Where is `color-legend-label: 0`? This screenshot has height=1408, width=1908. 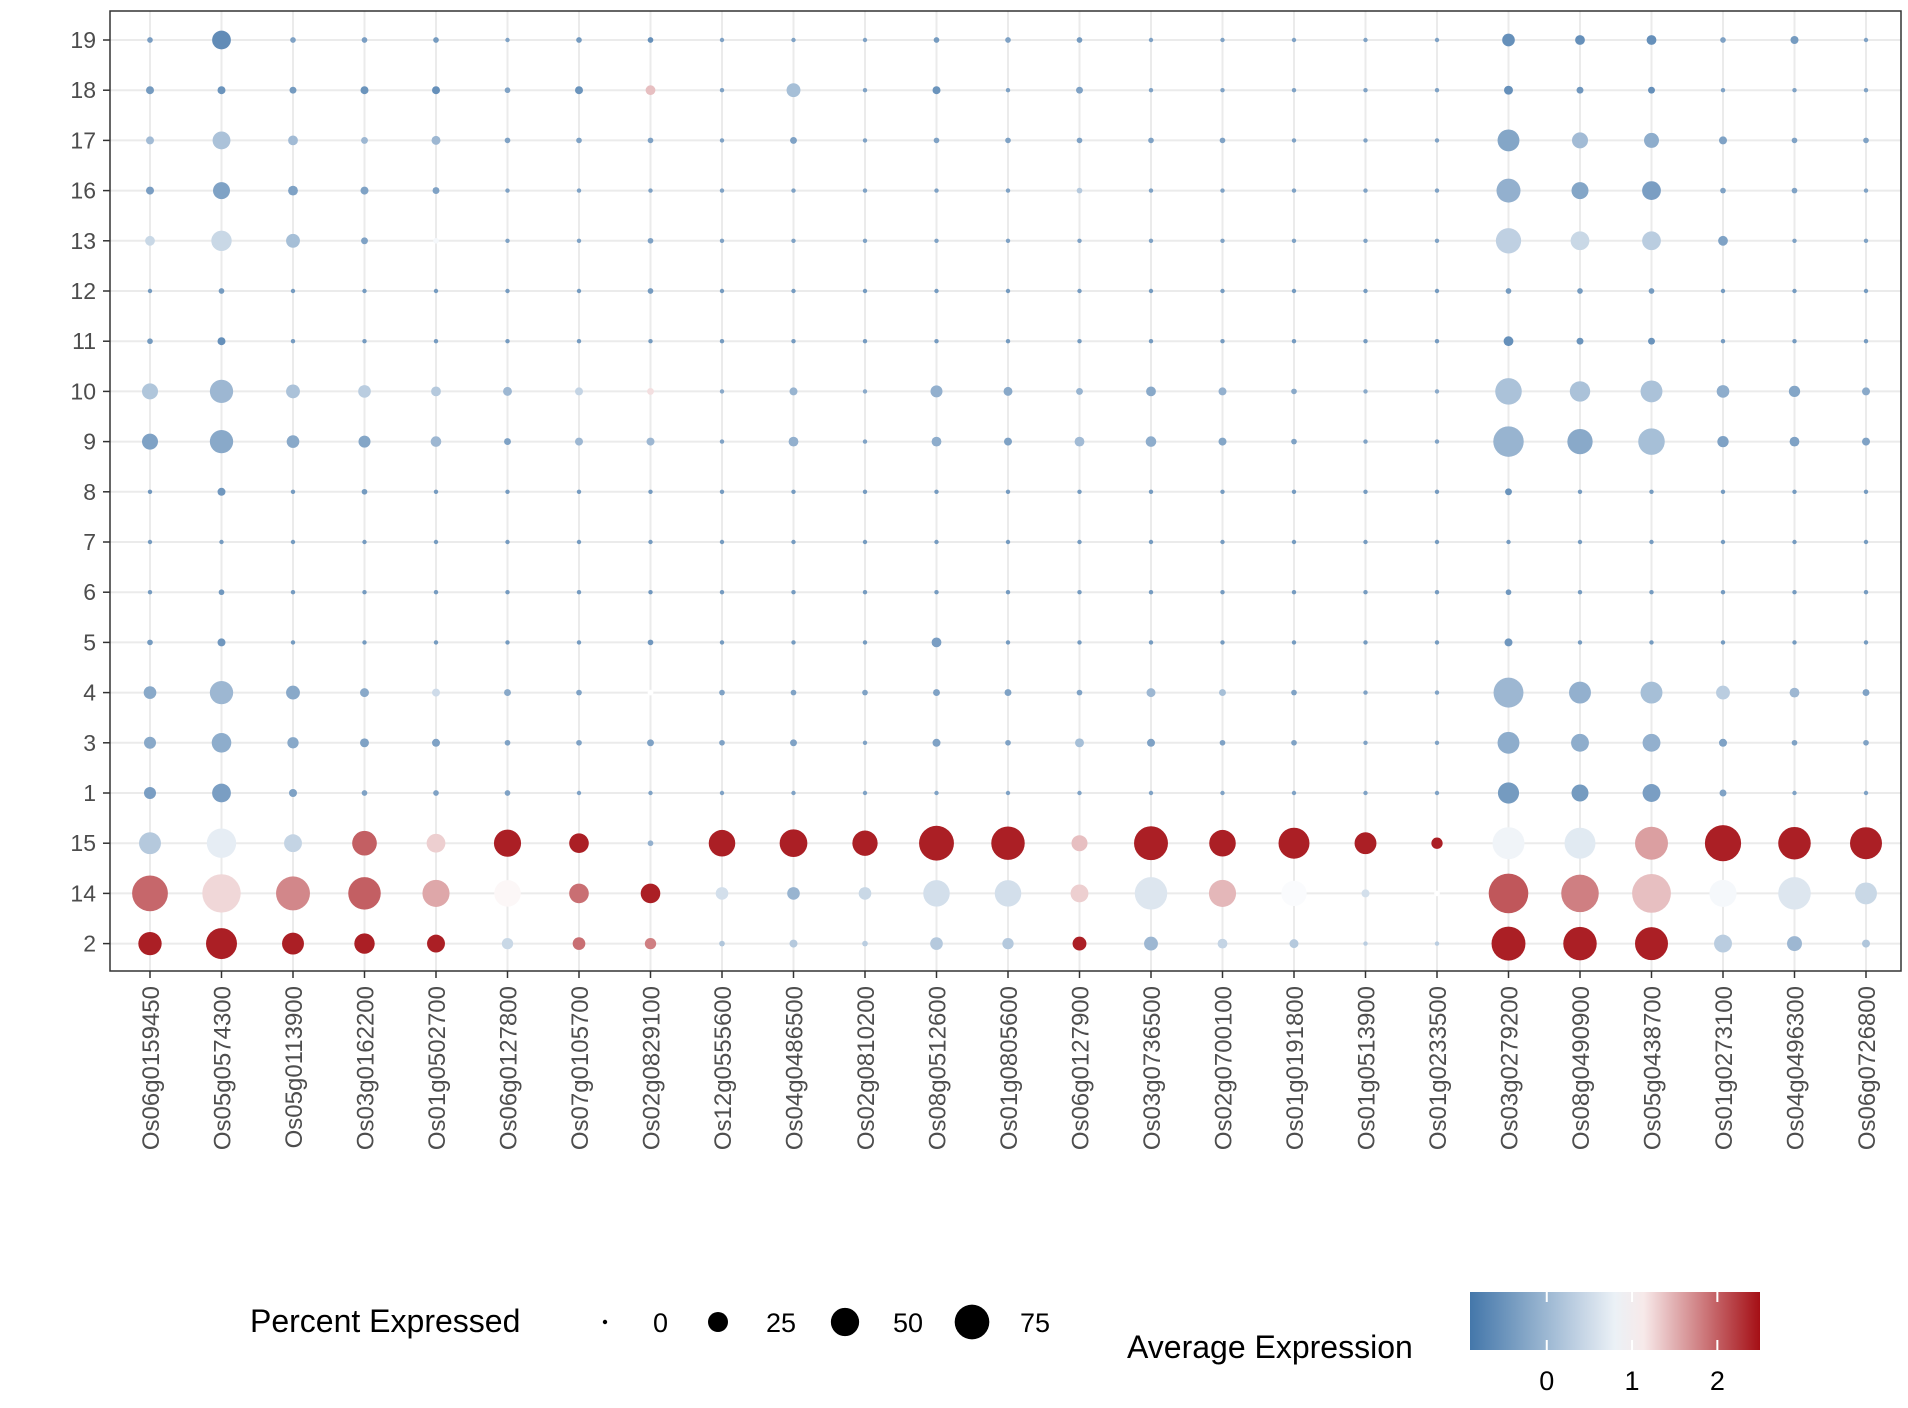
color-legend-label: 0 is located at coordinates (1546, 1381).